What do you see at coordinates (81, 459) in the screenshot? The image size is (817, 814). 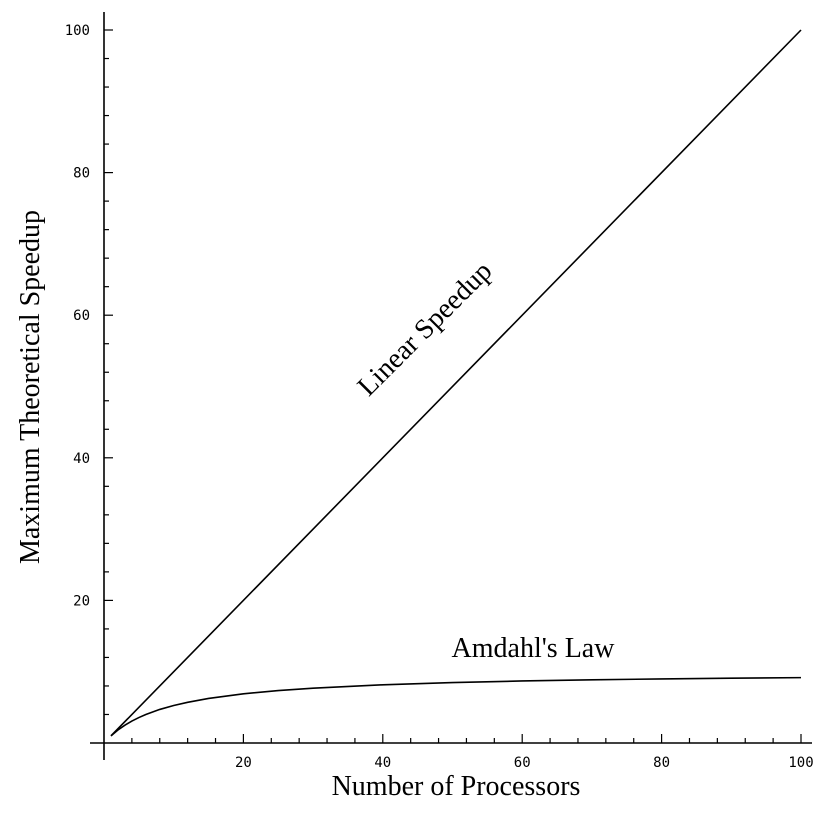 I see `y-tick-label: 40` at bounding box center [81, 459].